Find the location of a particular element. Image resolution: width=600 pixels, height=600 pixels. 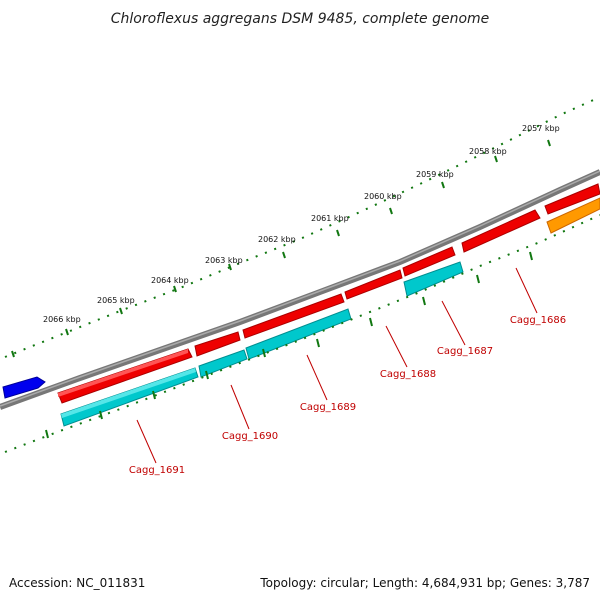

gene-label: Cagg_1690 is located at coordinates (250, 436).